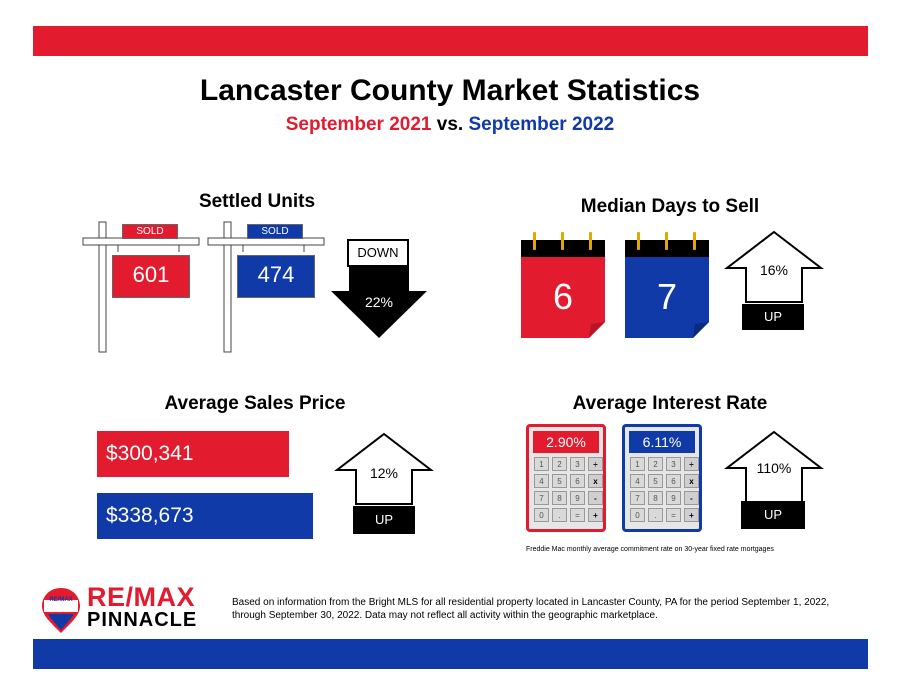  Describe the element at coordinates (450, 41) in the screenshot. I see `top-red-band` at that location.